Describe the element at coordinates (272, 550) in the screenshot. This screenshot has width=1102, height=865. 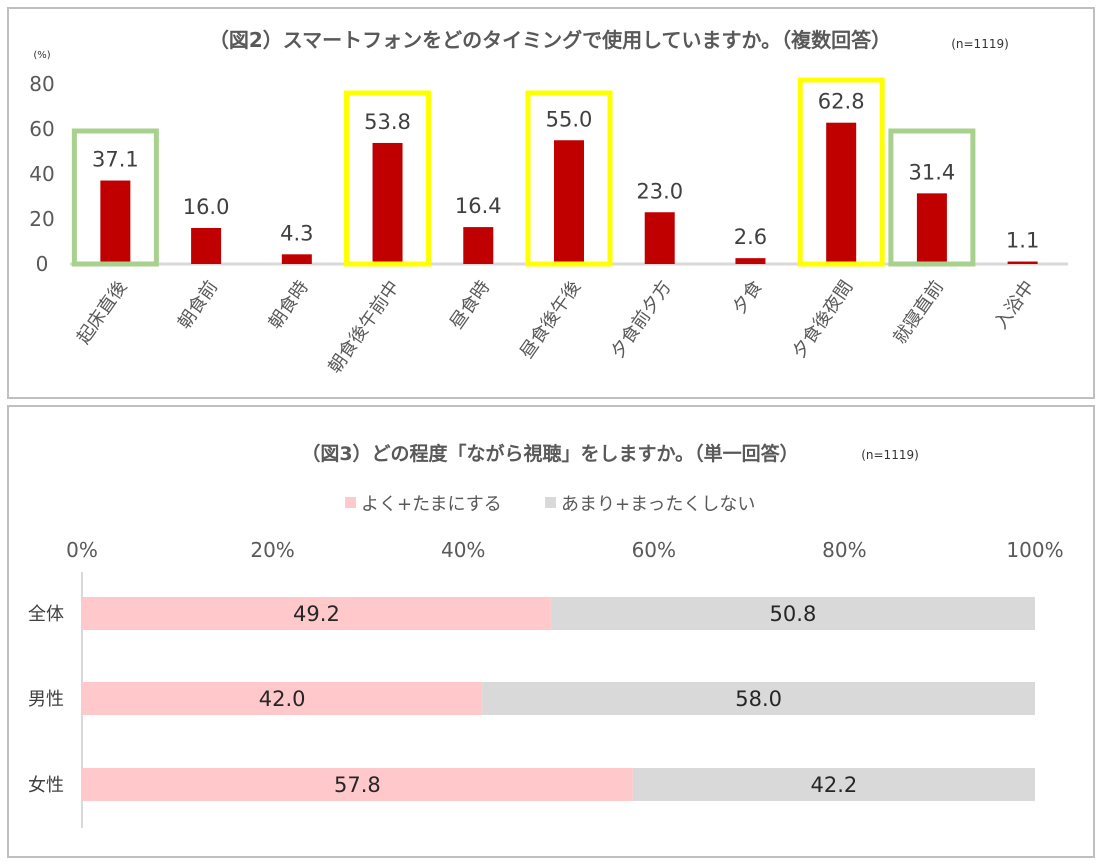
I see `x-tick-label: 20%` at that location.